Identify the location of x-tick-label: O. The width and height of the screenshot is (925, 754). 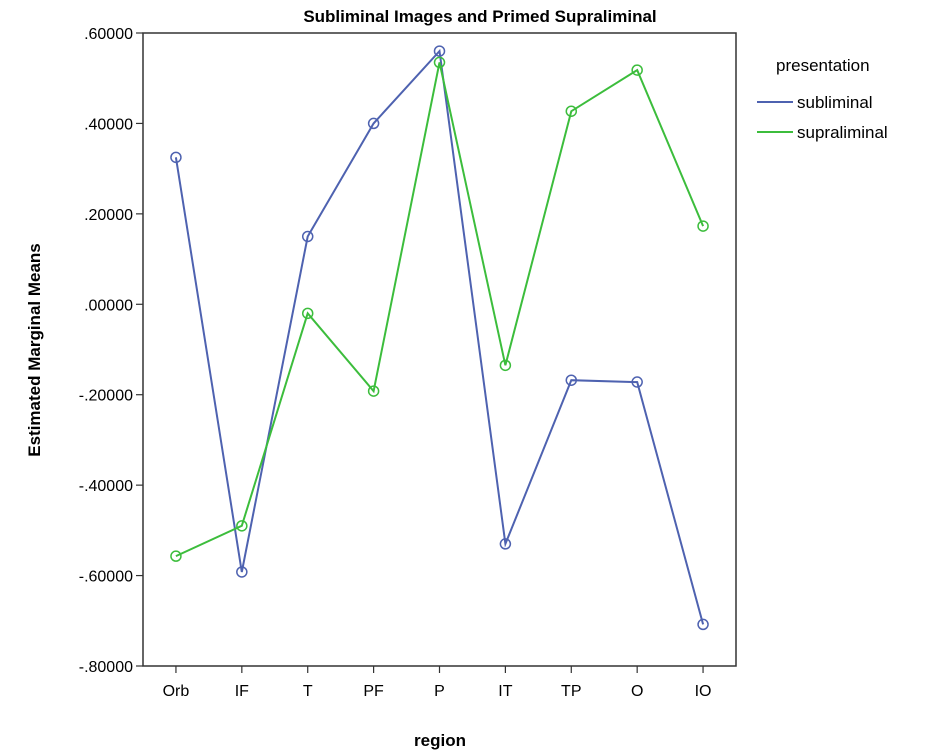
(637, 691).